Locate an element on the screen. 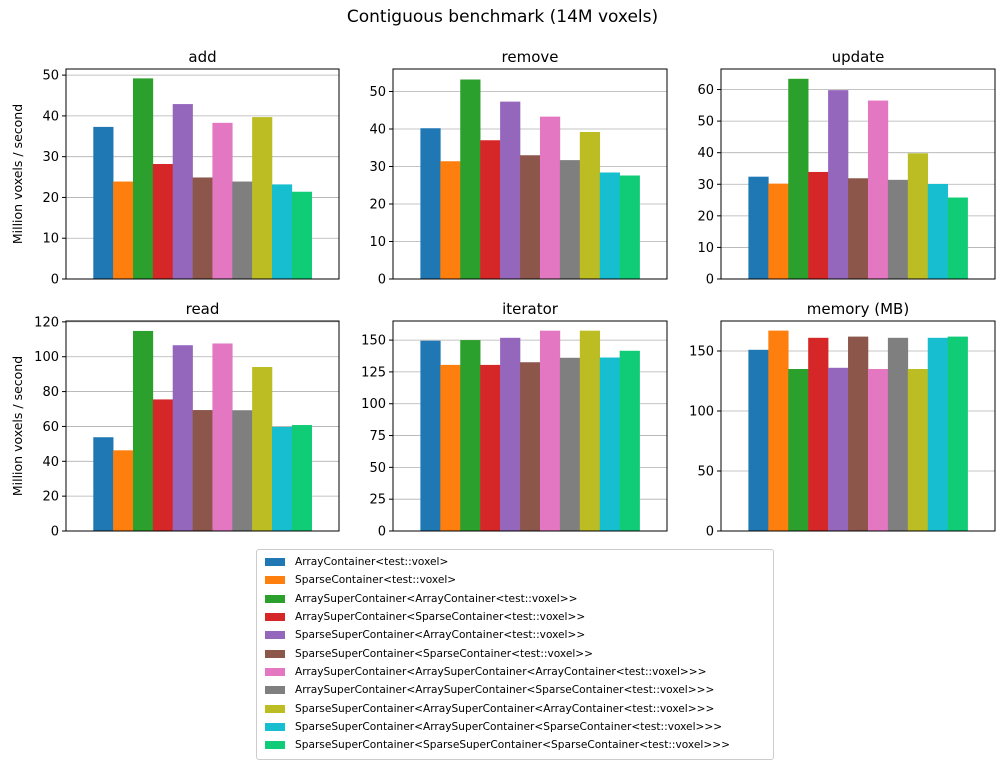 This screenshot has height=769, width=1005. subplot-iterator: 0 25 50 75 100 125 150 iterator is located at coordinates (514, 420).